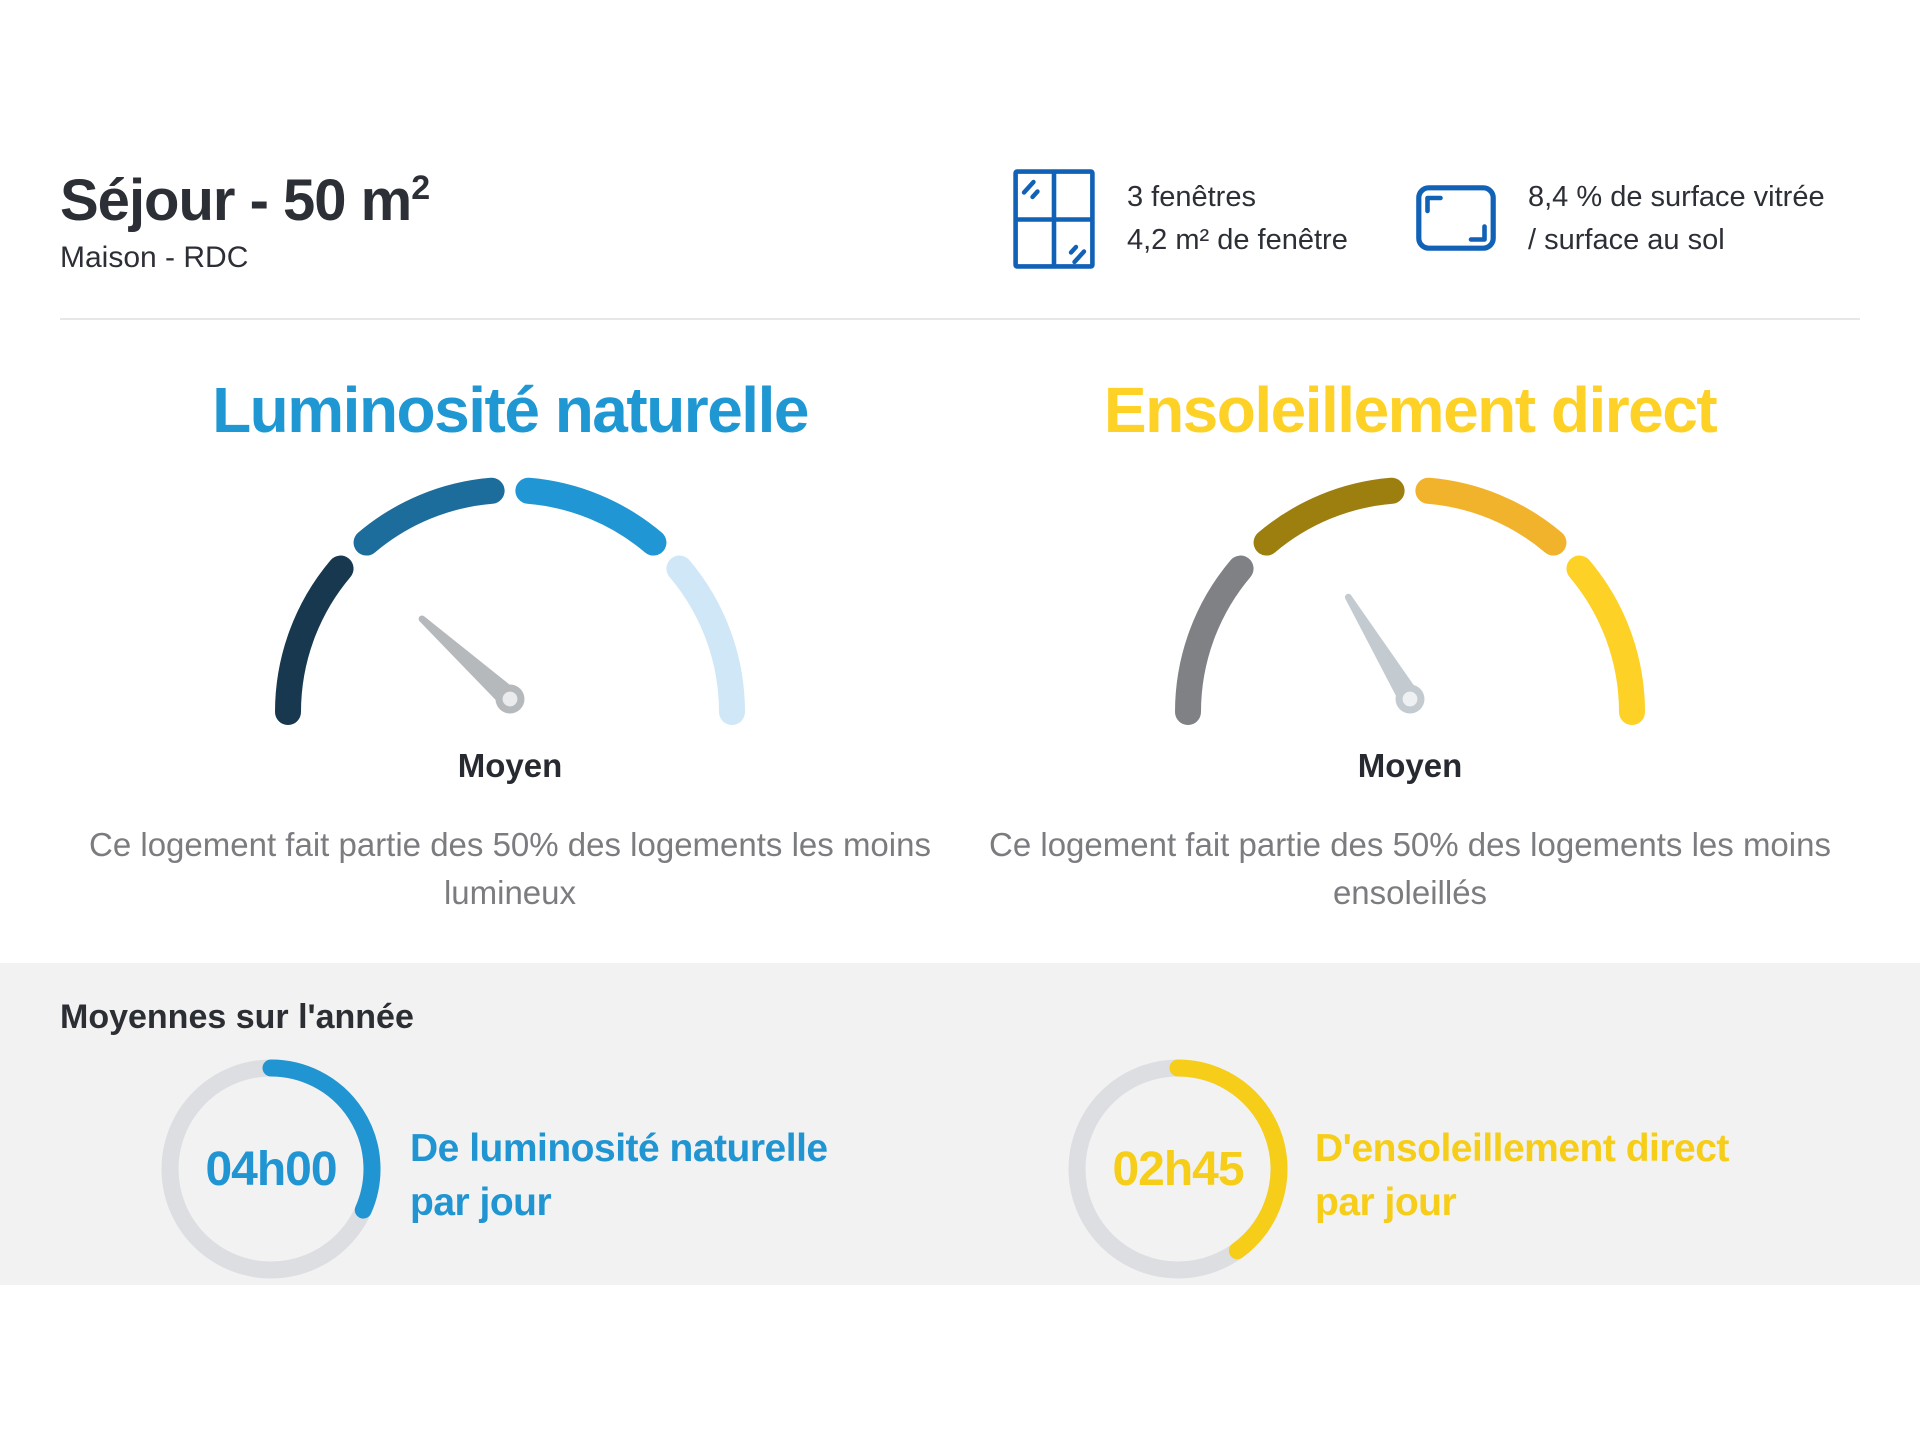 Image resolution: width=1920 pixels, height=1440 pixels. I want to click on gauge-level-ensoleillement: Moyen, so click(1410, 765).